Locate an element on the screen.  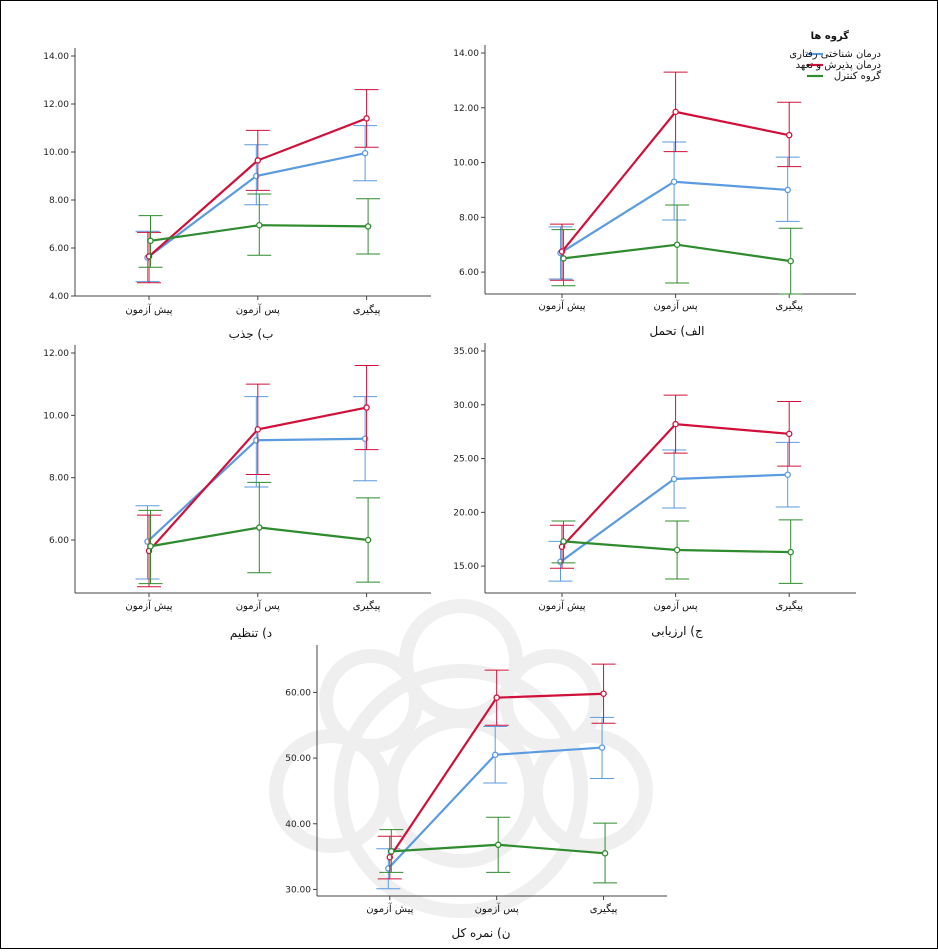
legend-label: درمان شناختی رفتاری is located at coordinates (835, 54).